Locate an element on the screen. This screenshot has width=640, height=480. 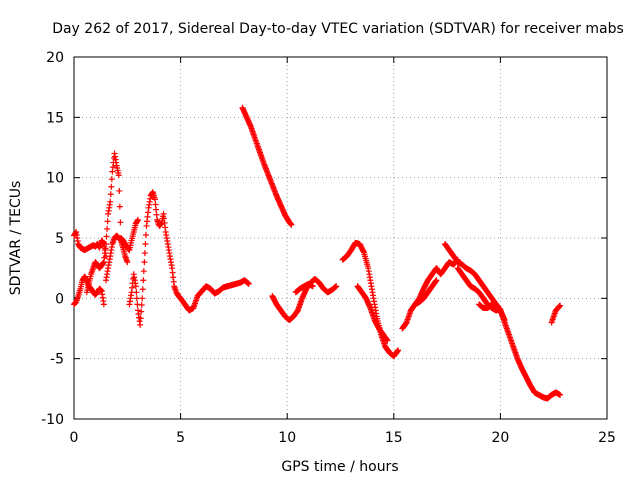
y-tick-labels: -10 -5 0 5 10 15 20 is located at coordinates (52, 239).